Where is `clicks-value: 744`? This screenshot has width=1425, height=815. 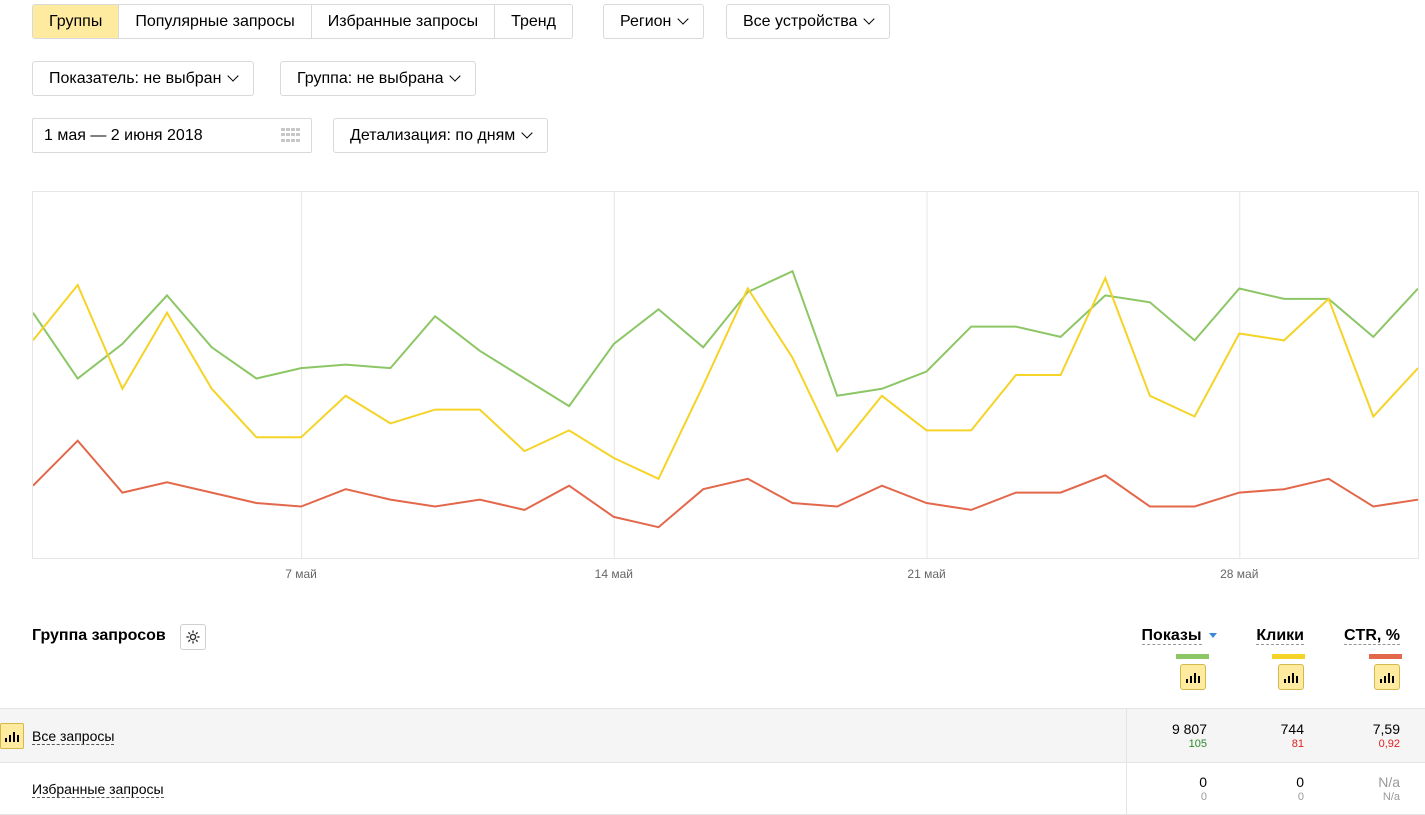 clicks-value: 744 is located at coordinates (1292, 729).